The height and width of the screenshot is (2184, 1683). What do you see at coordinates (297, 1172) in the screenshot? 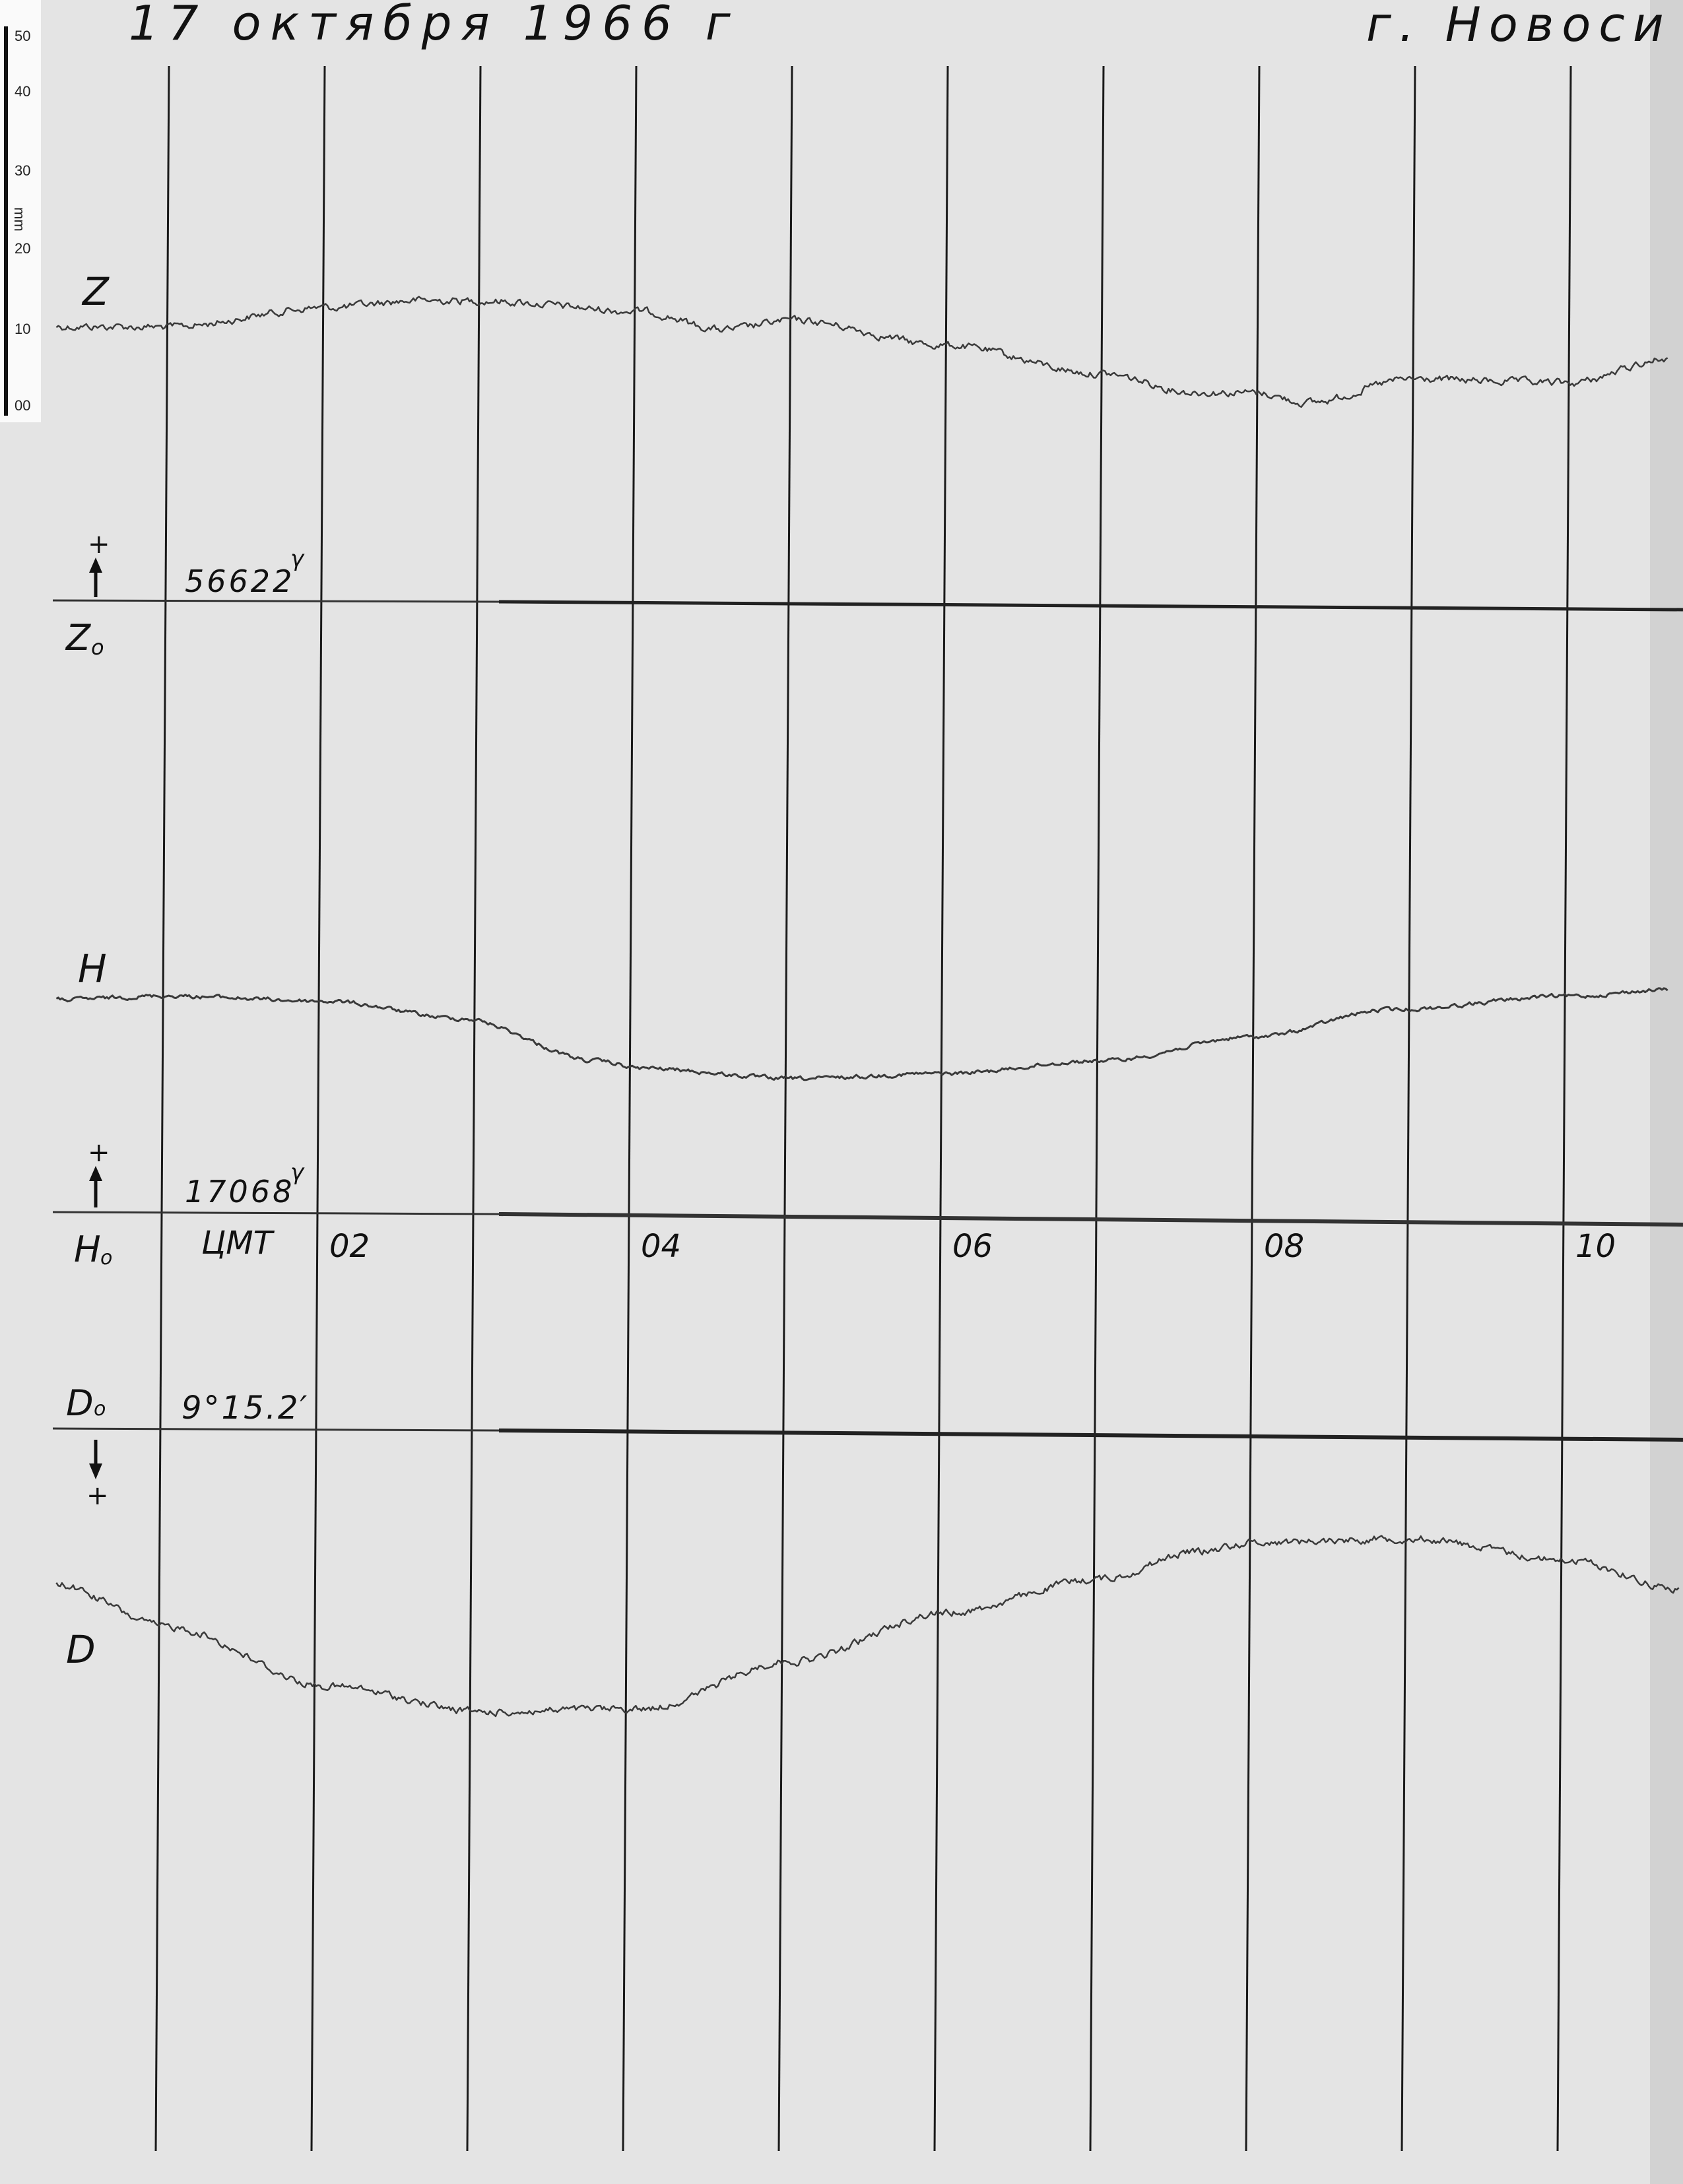
I see `h-baseline-unit: γ` at bounding box center [297, 1172].